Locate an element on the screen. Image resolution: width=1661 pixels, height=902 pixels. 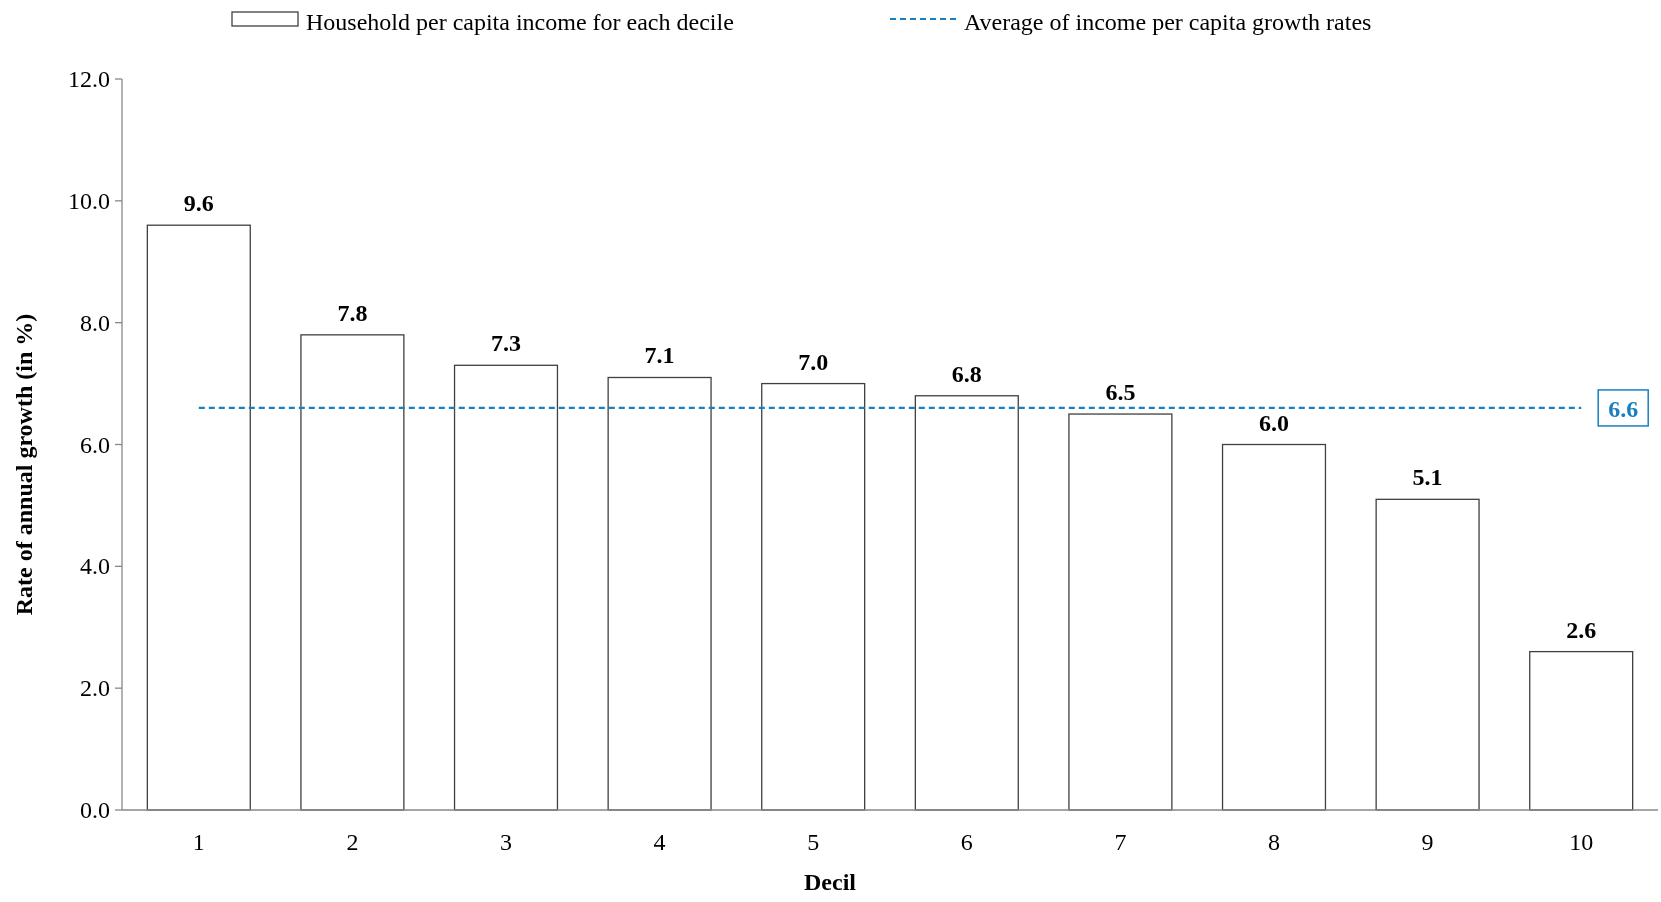
legend-label: Household per capita income for each decile is located at coordinates (520, 22).